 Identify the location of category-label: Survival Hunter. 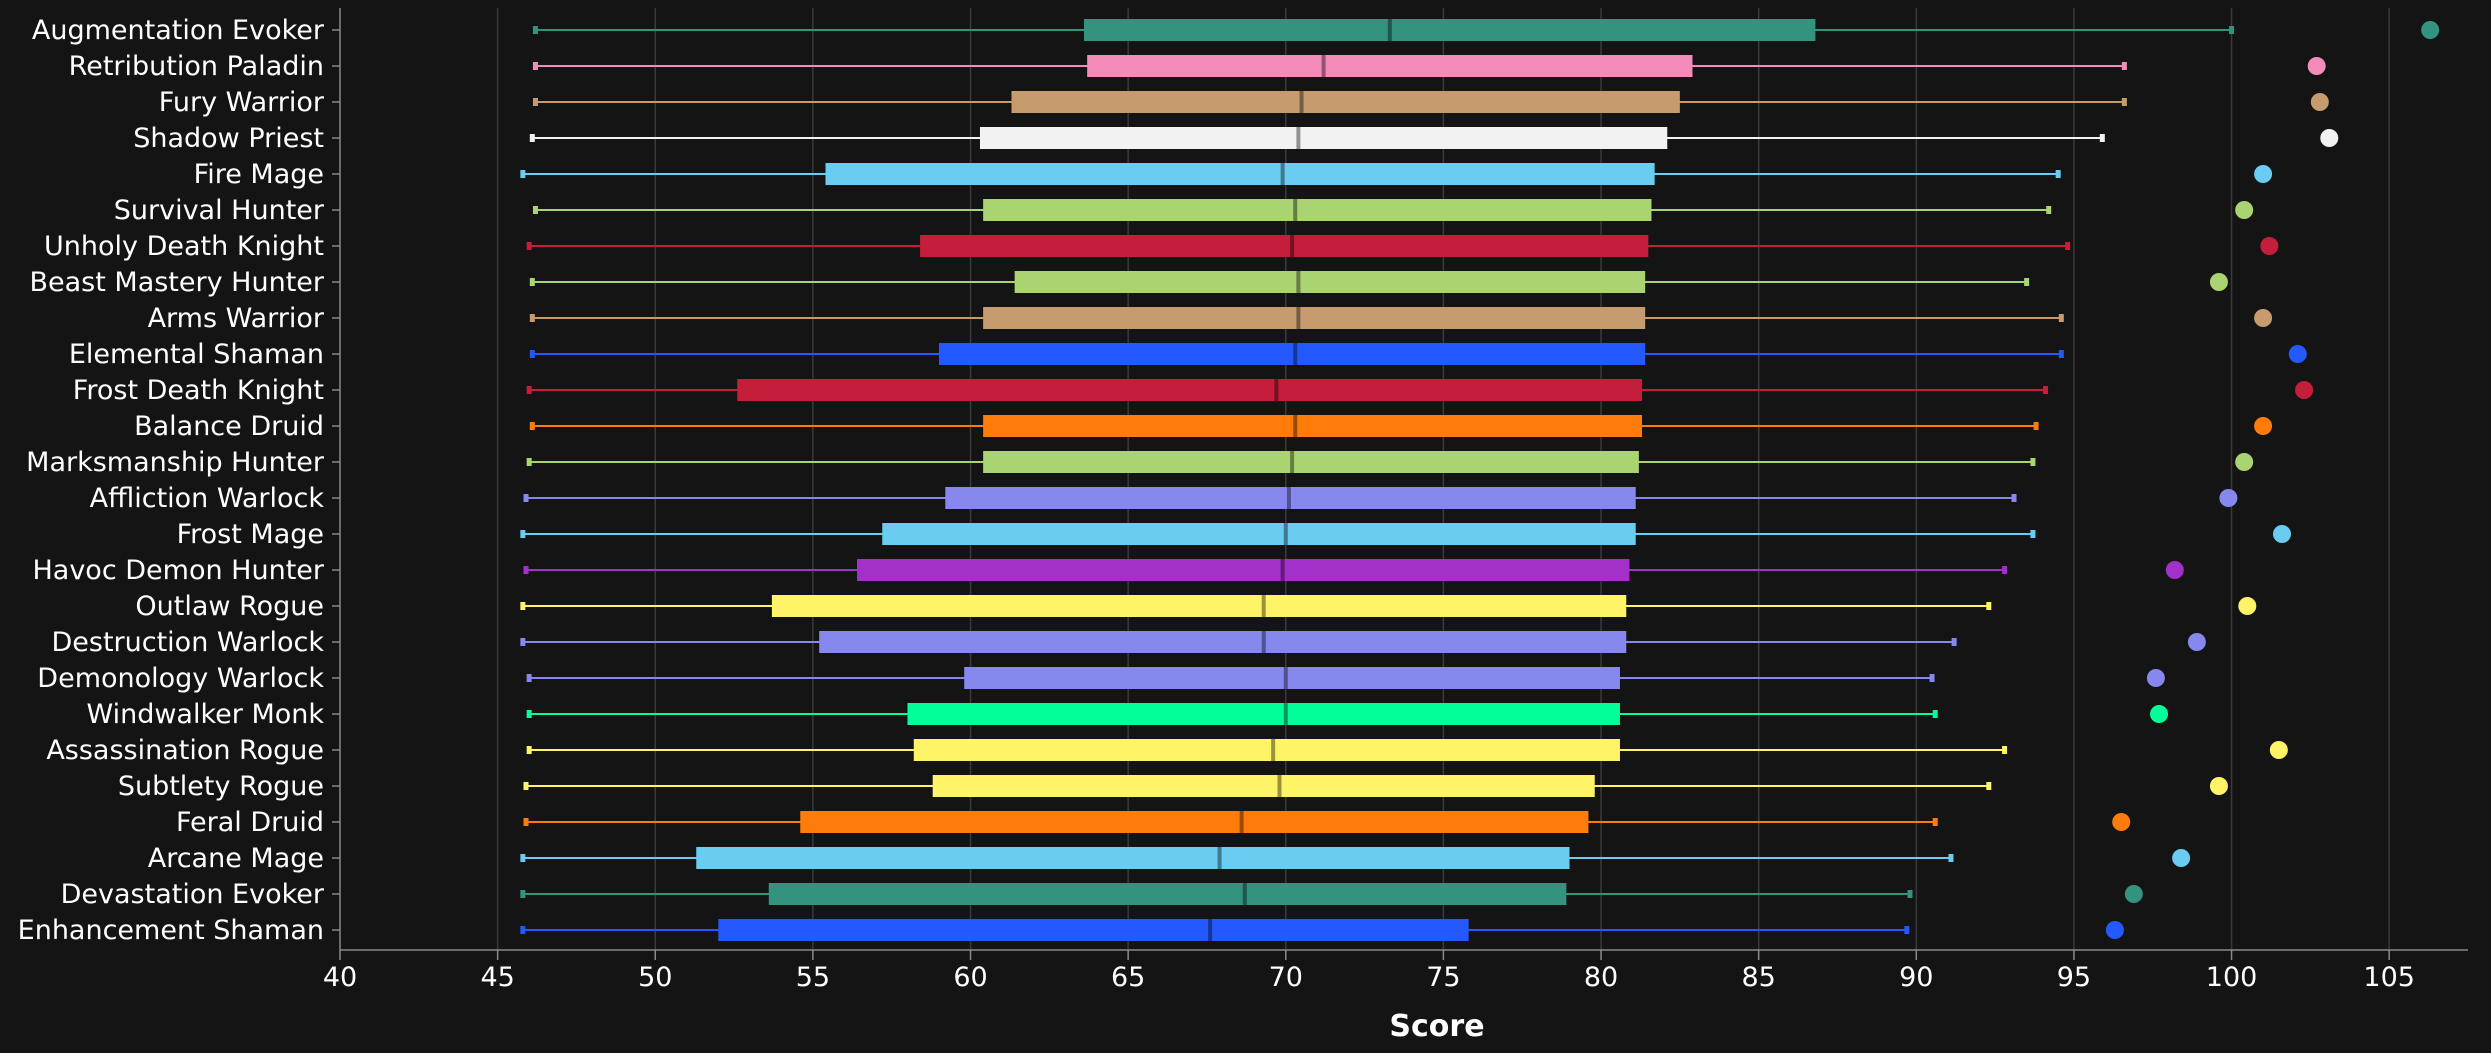
(219, 210).